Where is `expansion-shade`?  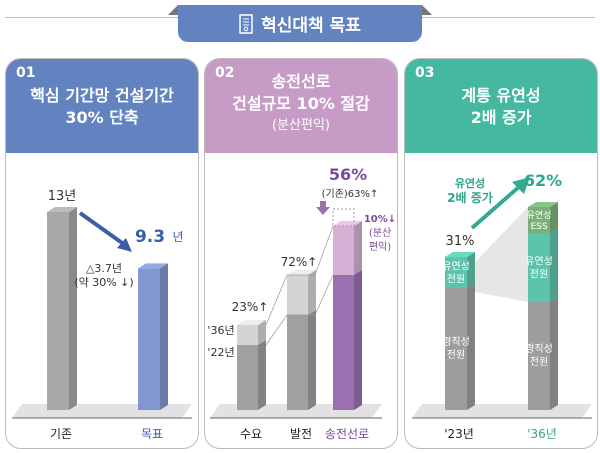
expansion-shade is located at coordinates (501, 254).